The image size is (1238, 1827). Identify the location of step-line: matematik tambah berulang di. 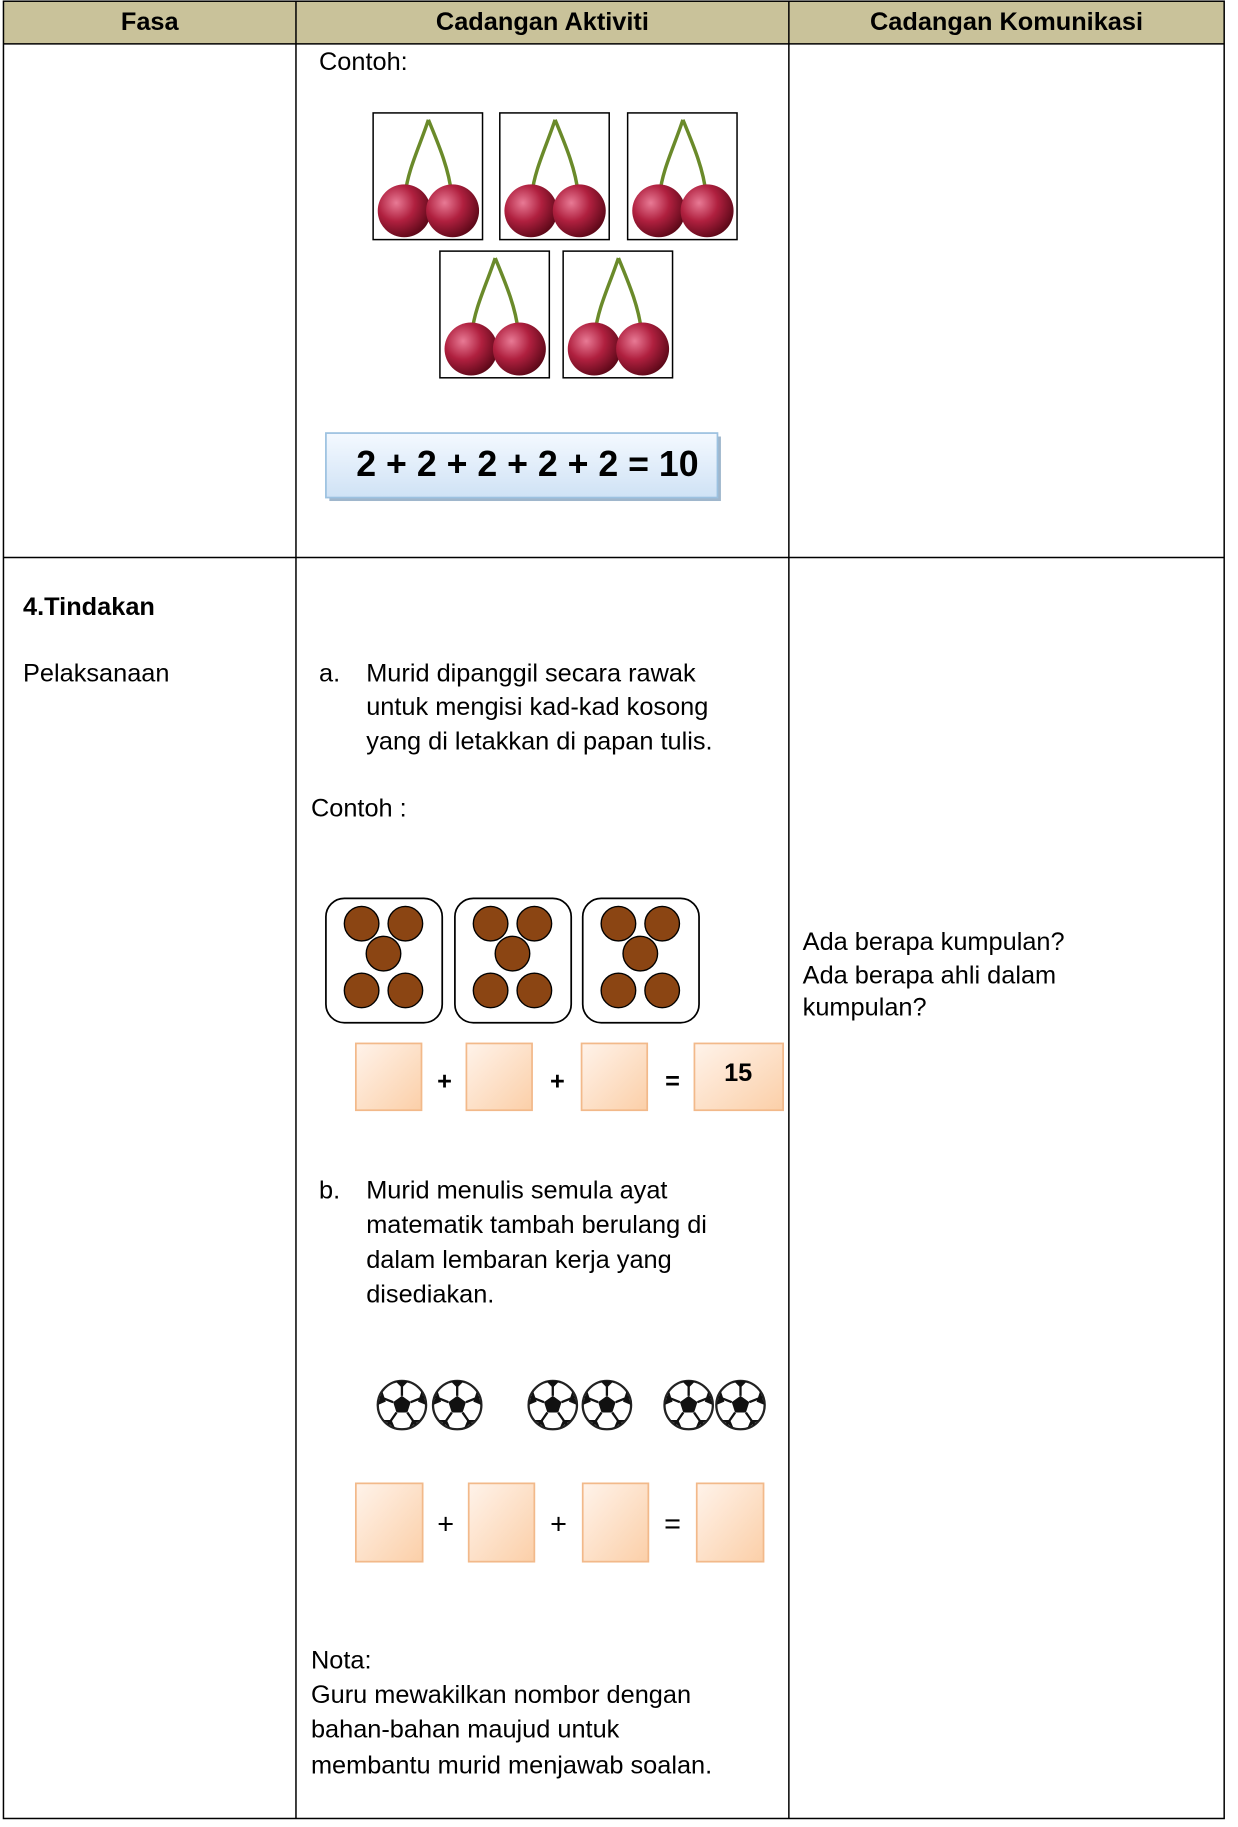
(536, 1225).